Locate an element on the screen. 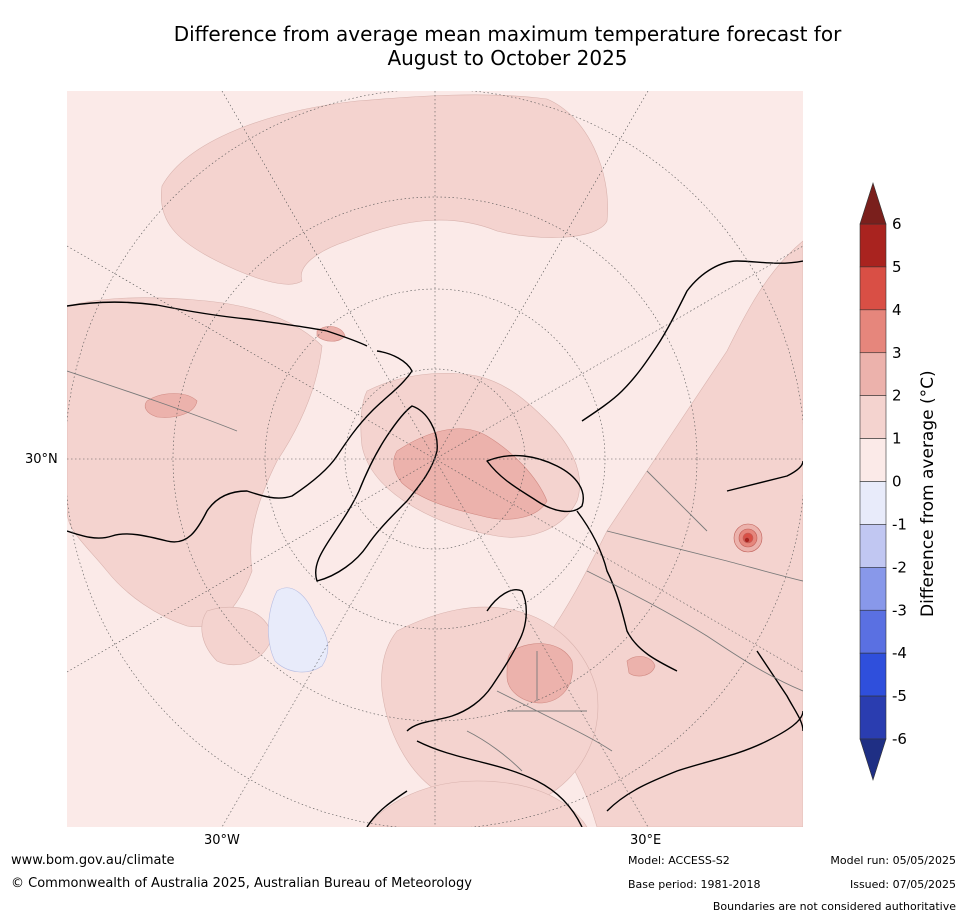  title-line-2: August to October 2025 is located at coordinates (507, 58).